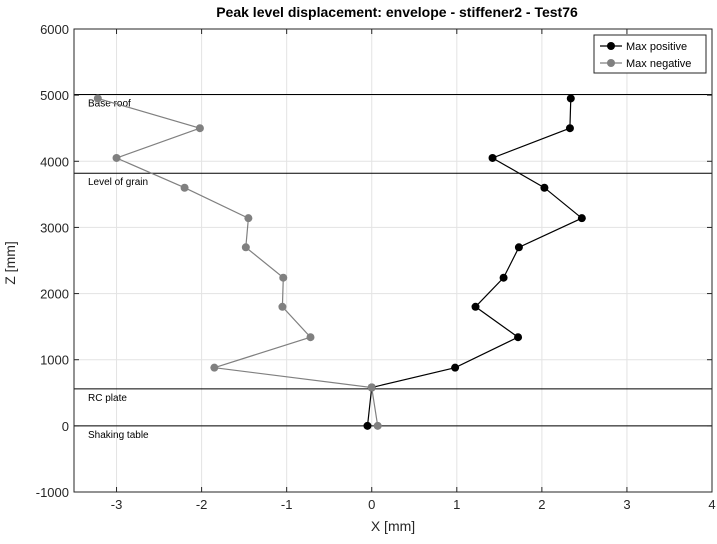  I want to click on y-axis-label: Z [mm], so click(10, 263).